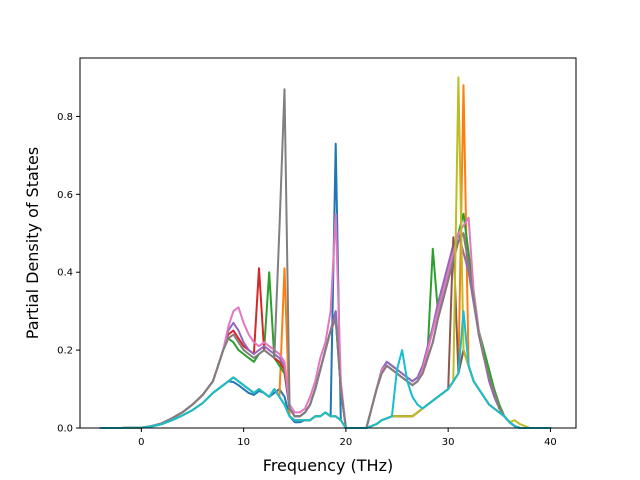  What do you see at coordinates (346, 442) in the screenshot?
I see `x-tick-label: 20` at bounding box center [346, 442].